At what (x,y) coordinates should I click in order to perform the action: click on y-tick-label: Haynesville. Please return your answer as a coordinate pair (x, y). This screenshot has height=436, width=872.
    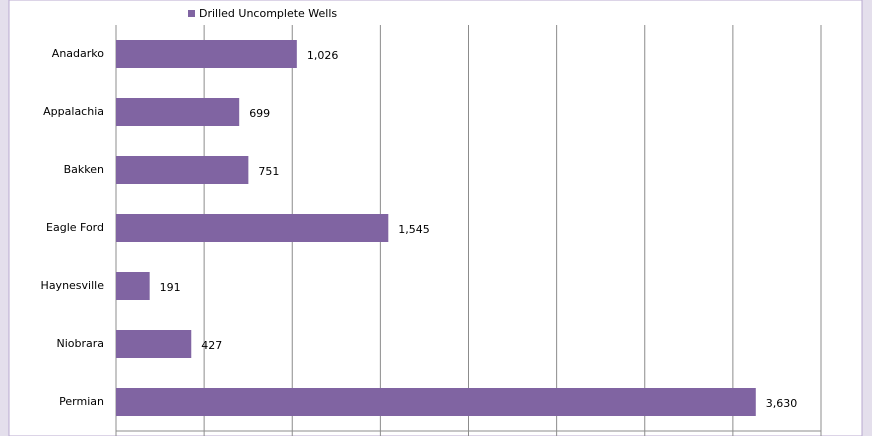
    Looking at the image, I should click on (73, 285).